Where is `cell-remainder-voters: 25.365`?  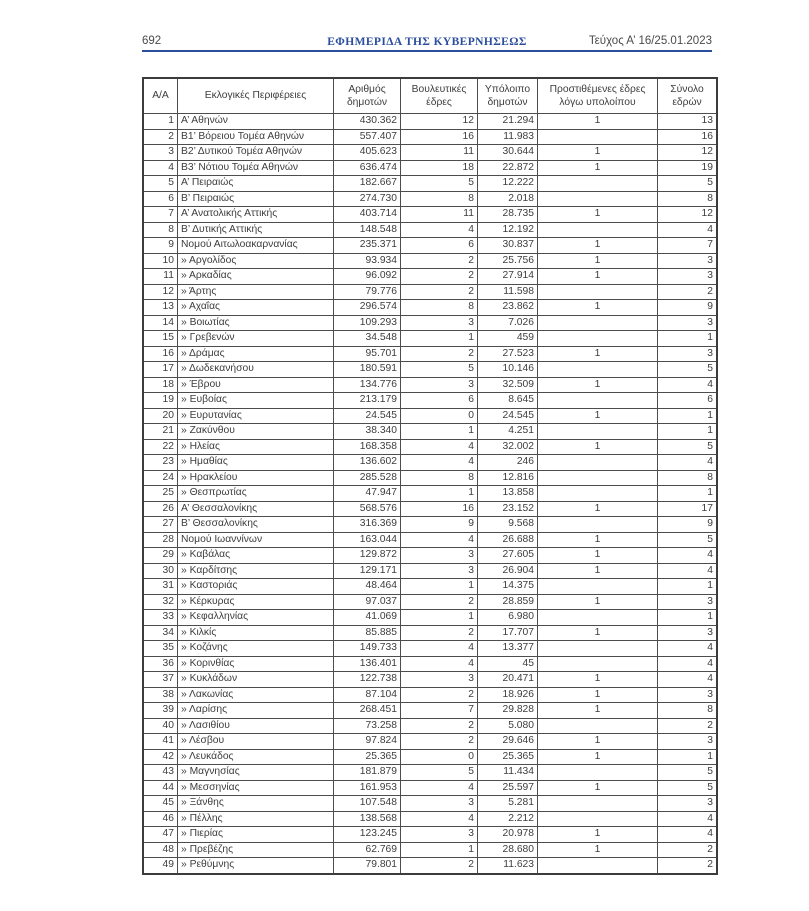
cell-remainder-voters: 25.365 is located at coordinates (507, 756).